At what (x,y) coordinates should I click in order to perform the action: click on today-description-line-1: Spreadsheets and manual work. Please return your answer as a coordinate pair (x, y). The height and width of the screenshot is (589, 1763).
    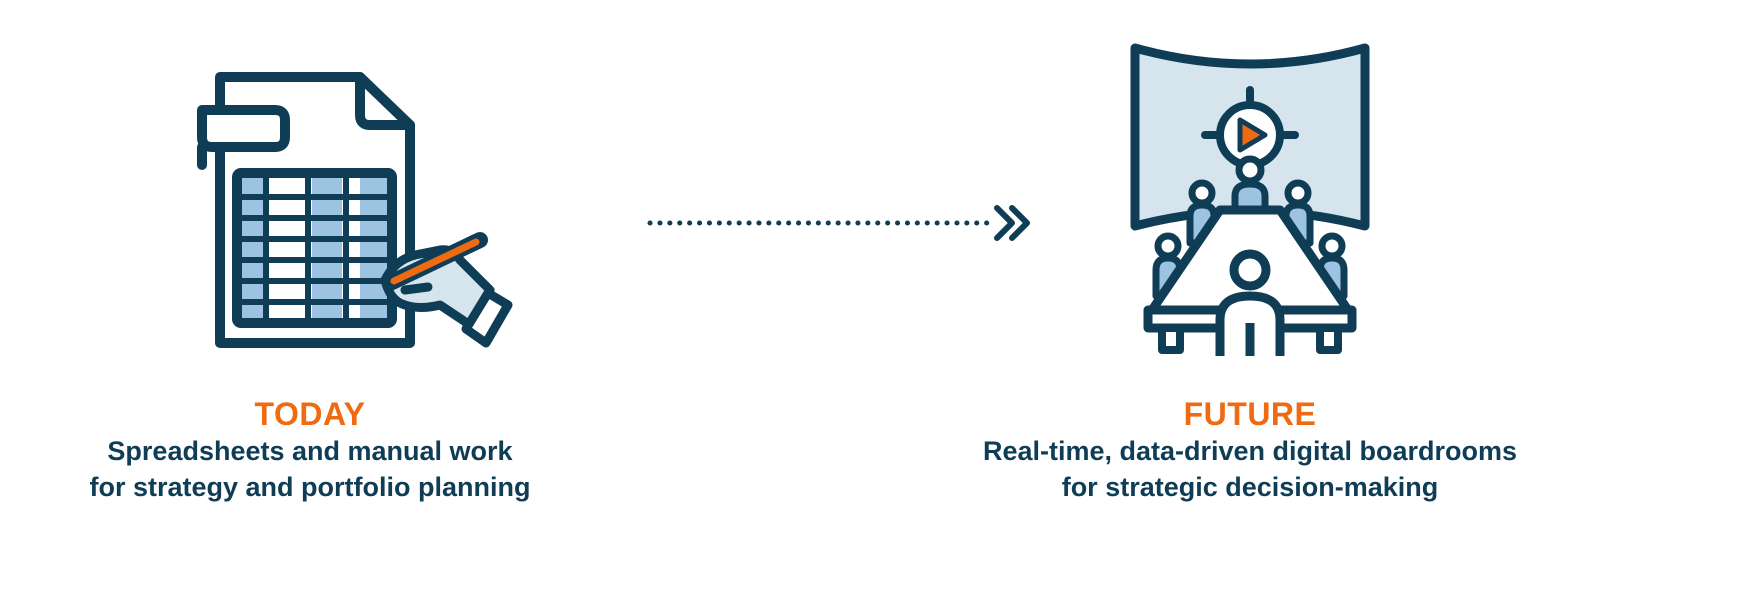
    Looking at the image, I should click on (310, 451).